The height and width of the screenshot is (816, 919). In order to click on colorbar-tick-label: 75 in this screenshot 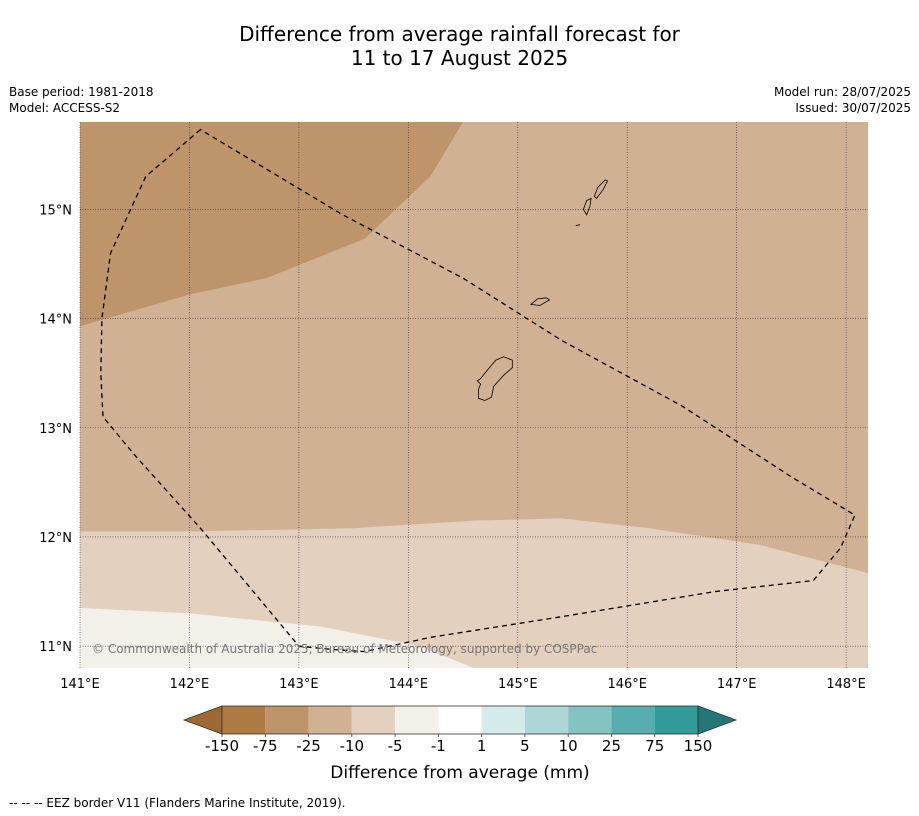, I will do `click(654, 746)`.